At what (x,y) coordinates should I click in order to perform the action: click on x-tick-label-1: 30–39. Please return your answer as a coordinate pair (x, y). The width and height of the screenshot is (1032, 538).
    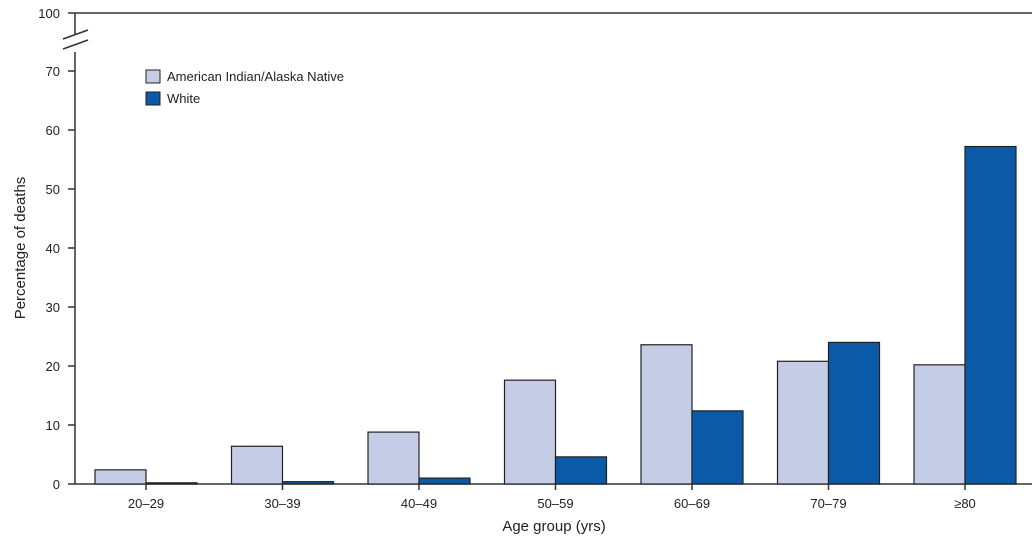
    Looking at the image, I should click on (282, 503).